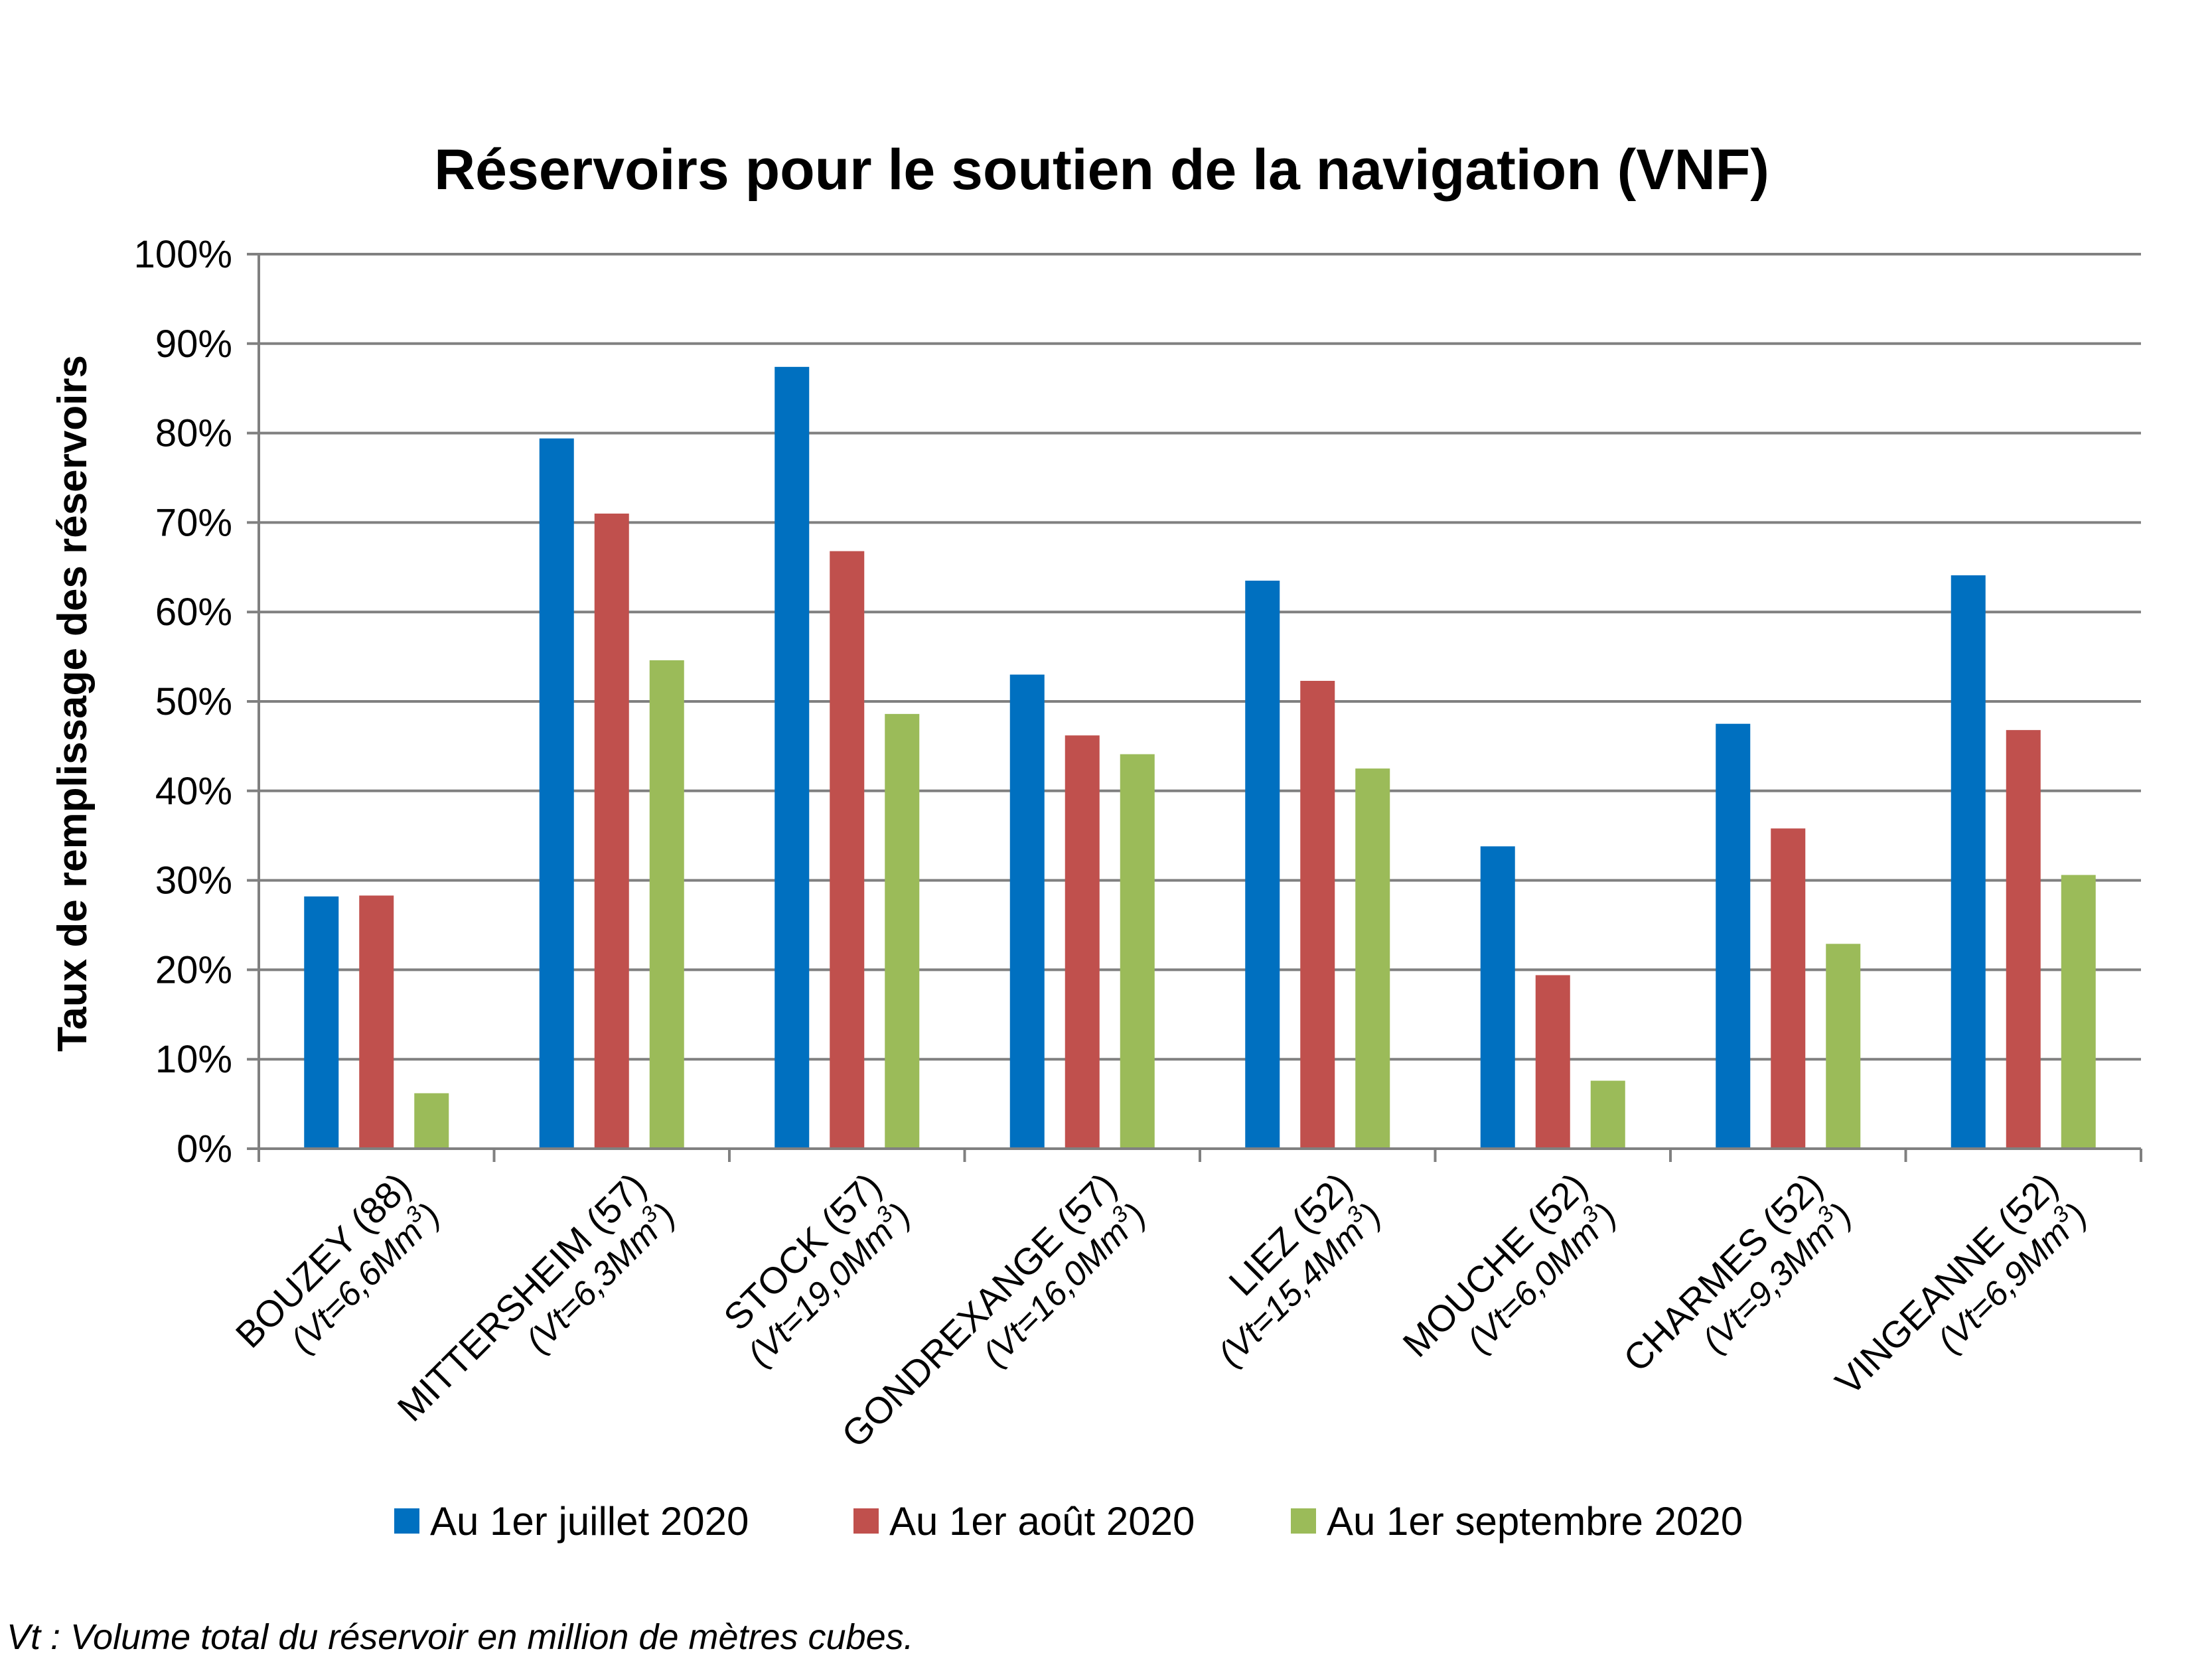 The image size is (2212, 1659). I want to click on x-tick-label: LIEZ (52)(Vt=15,4Mm3), so click(1300, 1269).